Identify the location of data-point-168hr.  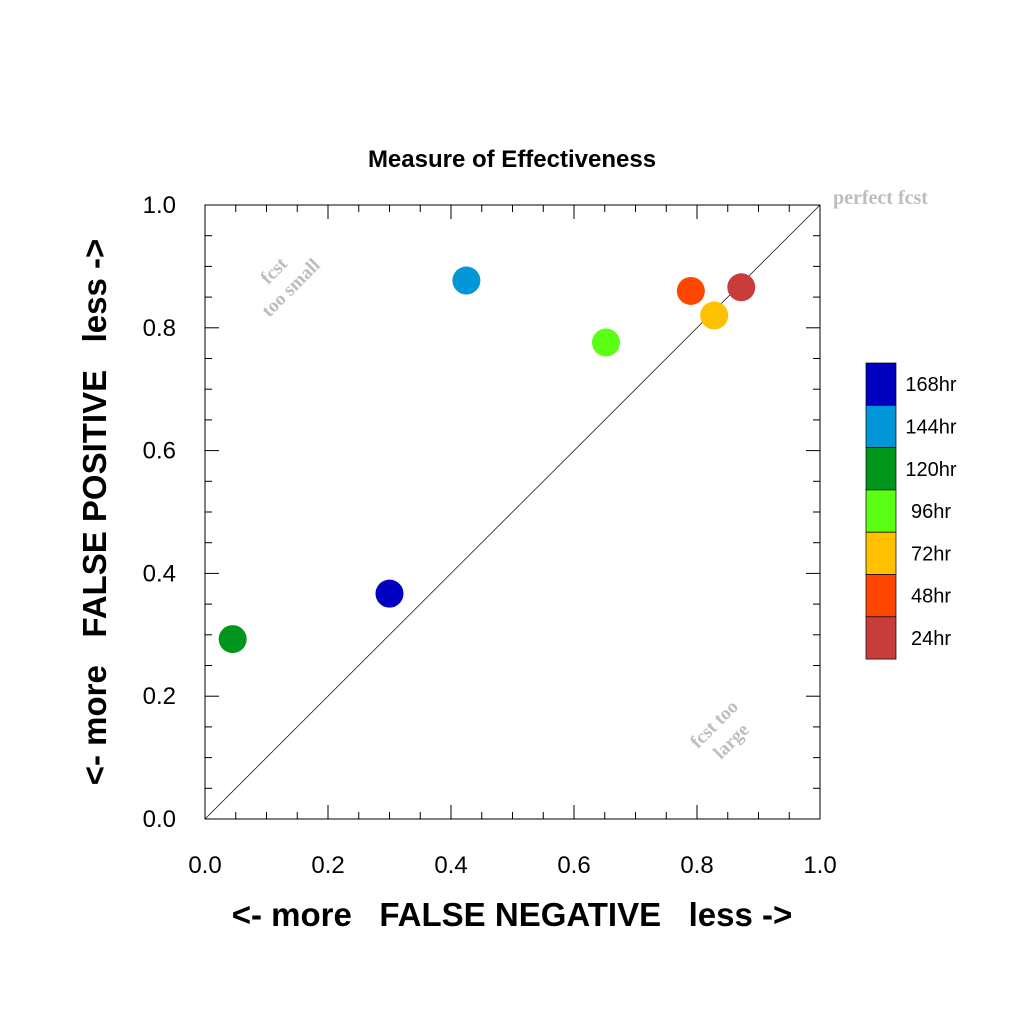
(389, 593).